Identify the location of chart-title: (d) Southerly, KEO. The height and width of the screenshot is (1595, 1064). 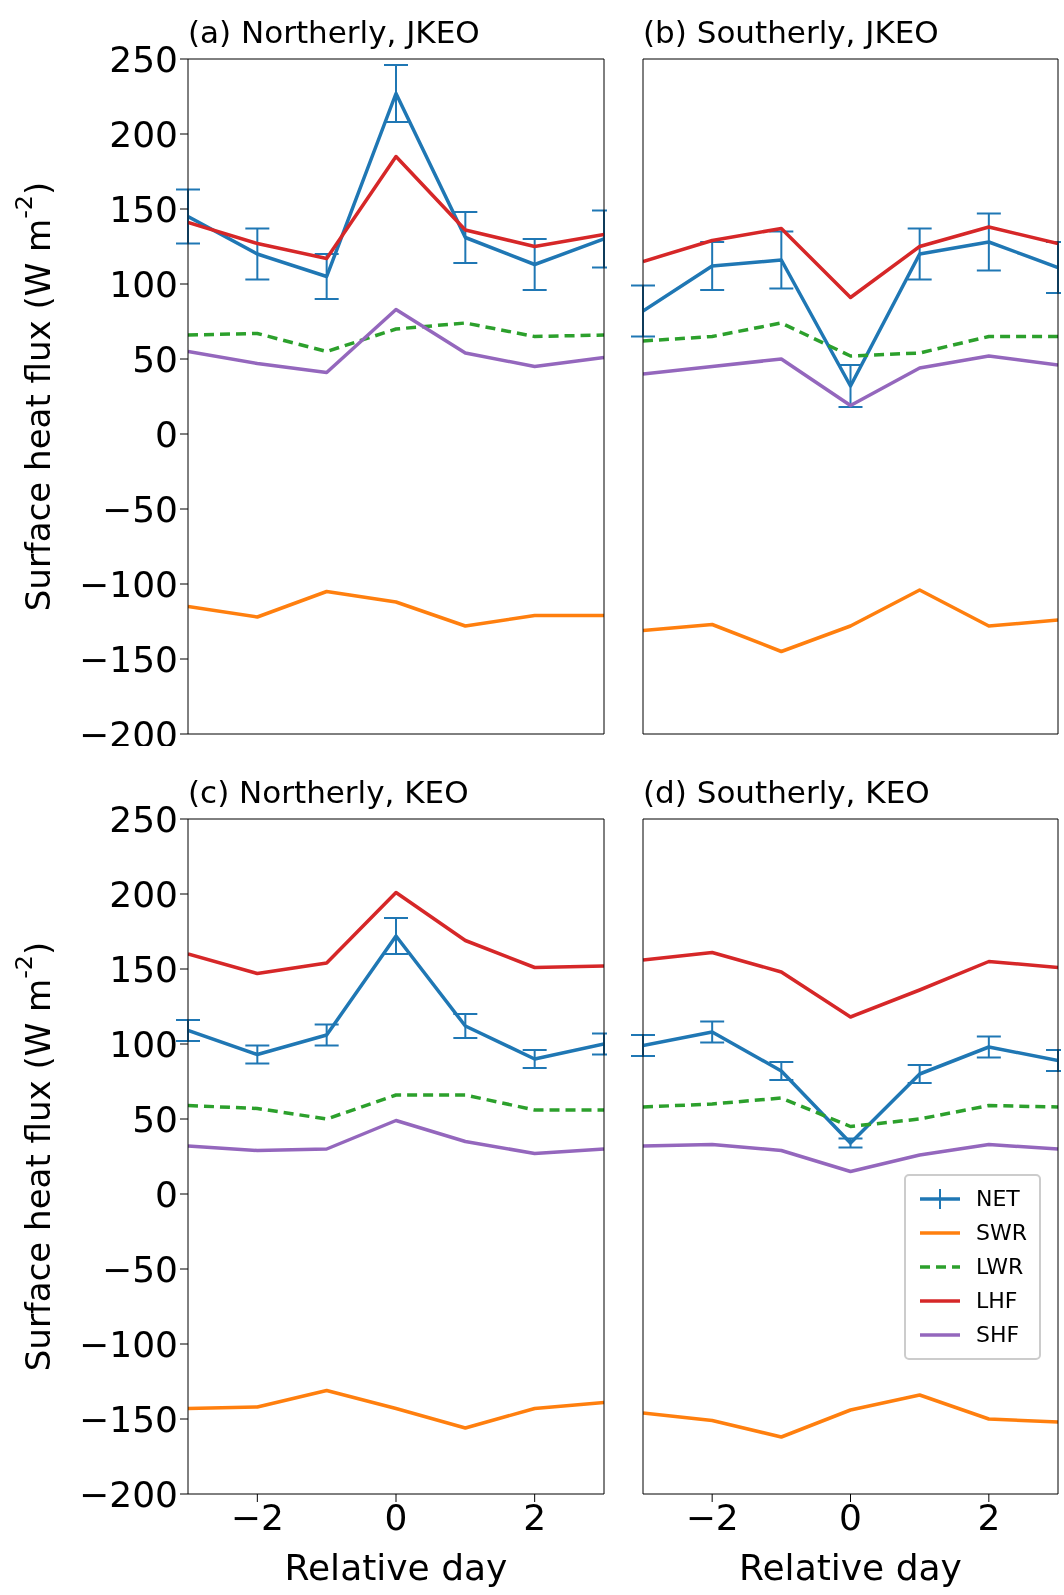
(786, 792).